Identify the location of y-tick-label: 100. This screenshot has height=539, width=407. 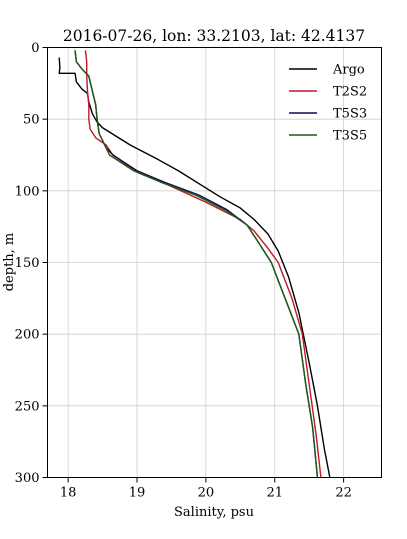
(27, 191).